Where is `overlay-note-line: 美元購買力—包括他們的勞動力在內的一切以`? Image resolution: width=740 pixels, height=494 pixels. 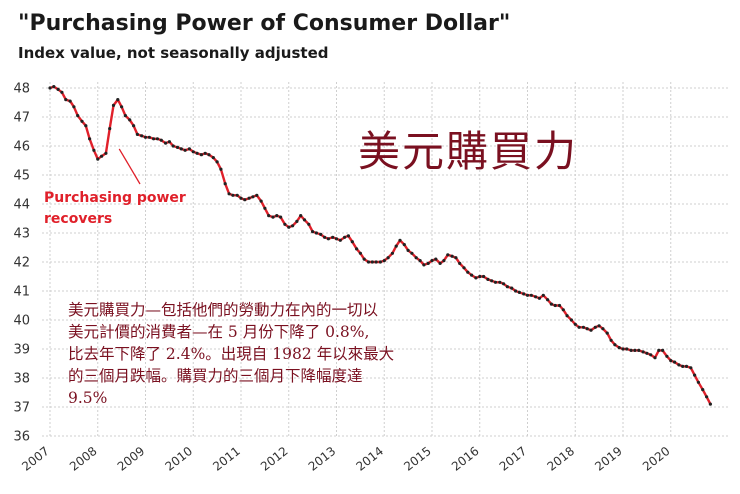 overlay-note-line: 美元購買力—包括他們的勞動力在內的一切以 is located at coordinates (223, 310).